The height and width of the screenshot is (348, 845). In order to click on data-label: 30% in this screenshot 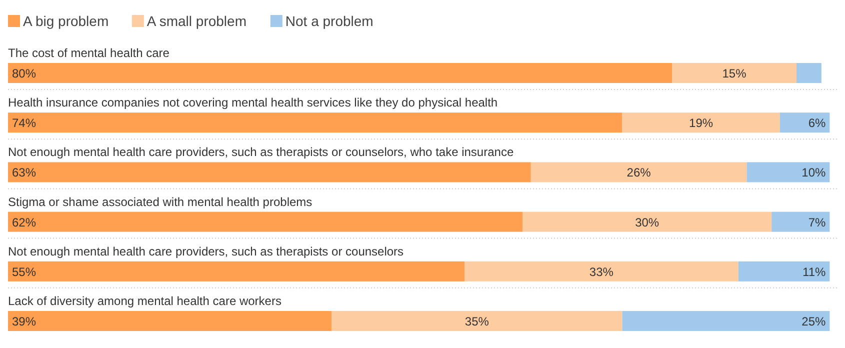, I will do `click(647, 222)`.